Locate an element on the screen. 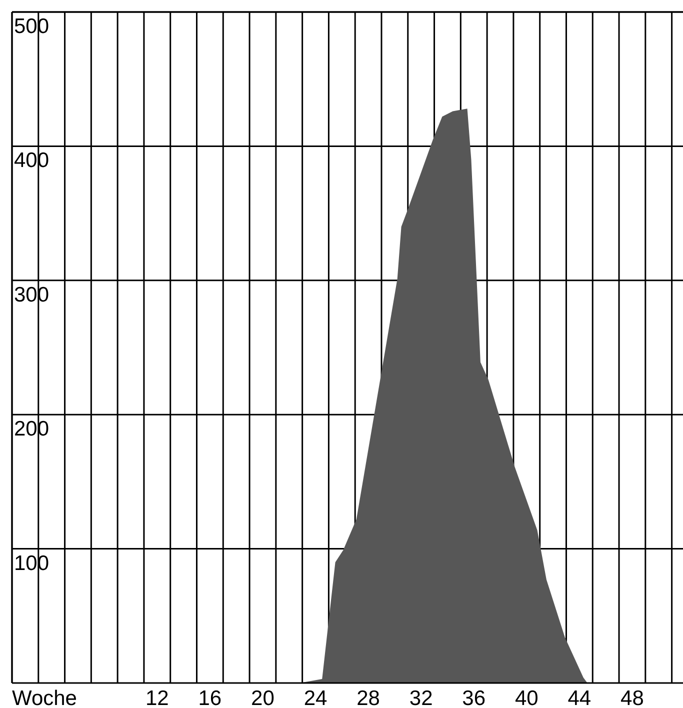  x-tick-label: 40 is located at coordinates (526, 697).